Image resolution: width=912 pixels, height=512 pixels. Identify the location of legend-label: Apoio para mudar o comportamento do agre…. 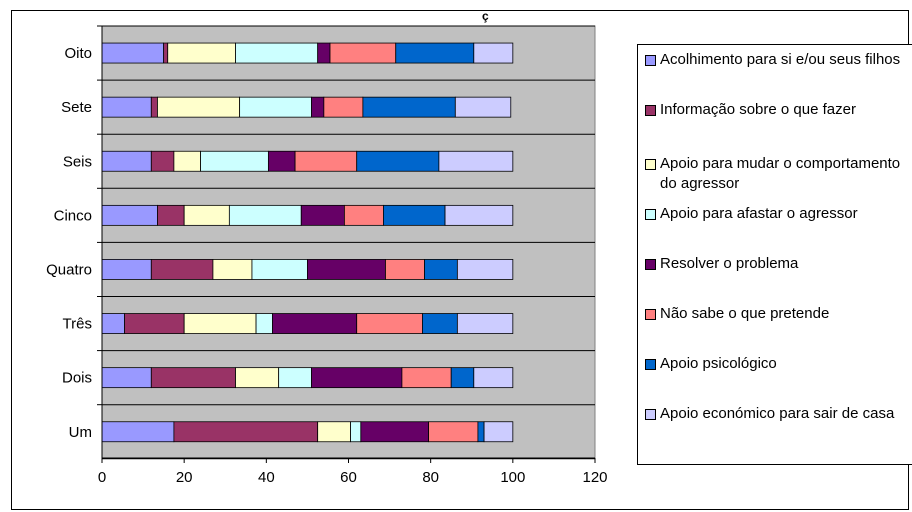
(780, 173).